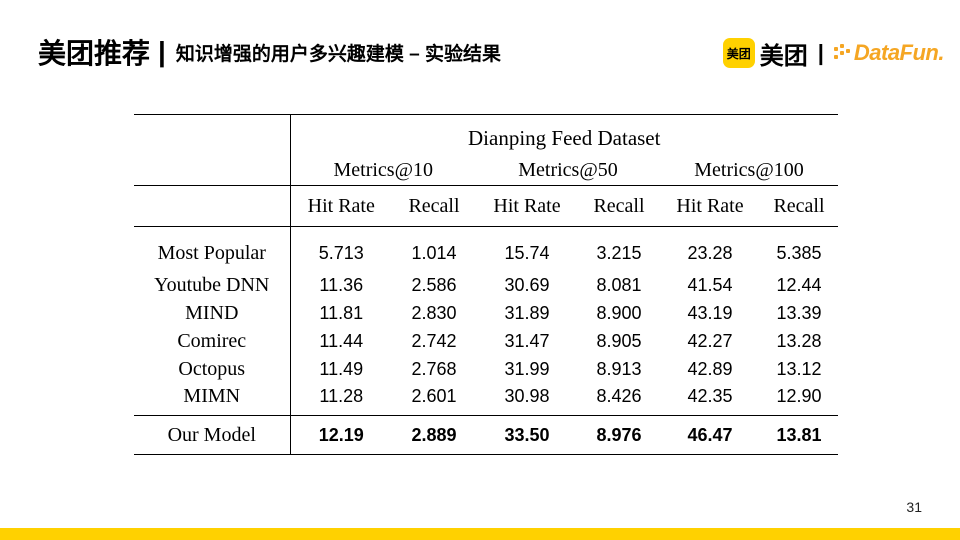  What do you see at coordinates (619, 248) in the screenshot?
I see `metric-value: 3.215` at bounding box center [619, 248].